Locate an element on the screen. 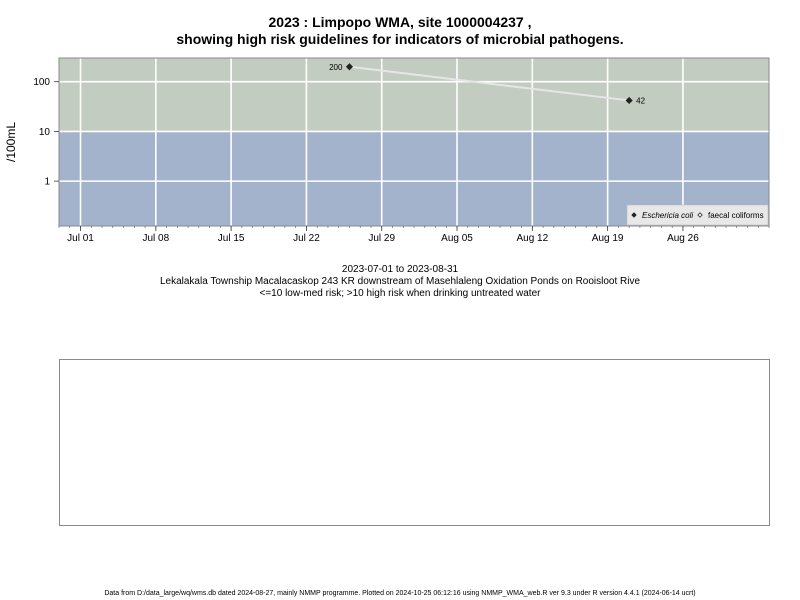 The image size is (800, 600). x-tick-label: Jul 01 is located at coordinates (80, 238).